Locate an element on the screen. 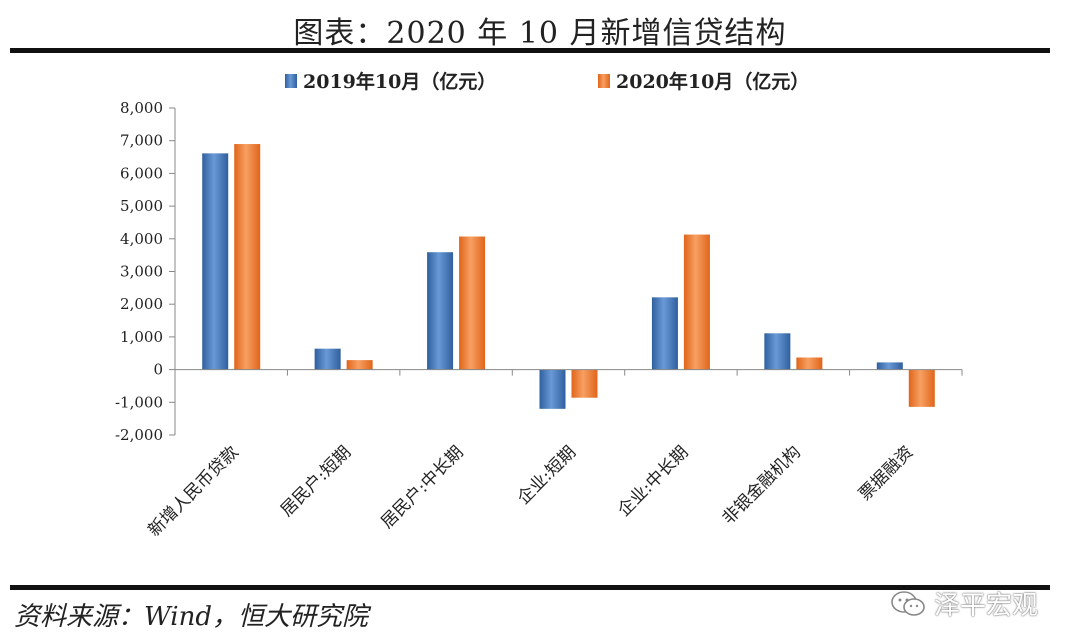  y-tick-label: 7,000 is located at coordinates (141, 141).